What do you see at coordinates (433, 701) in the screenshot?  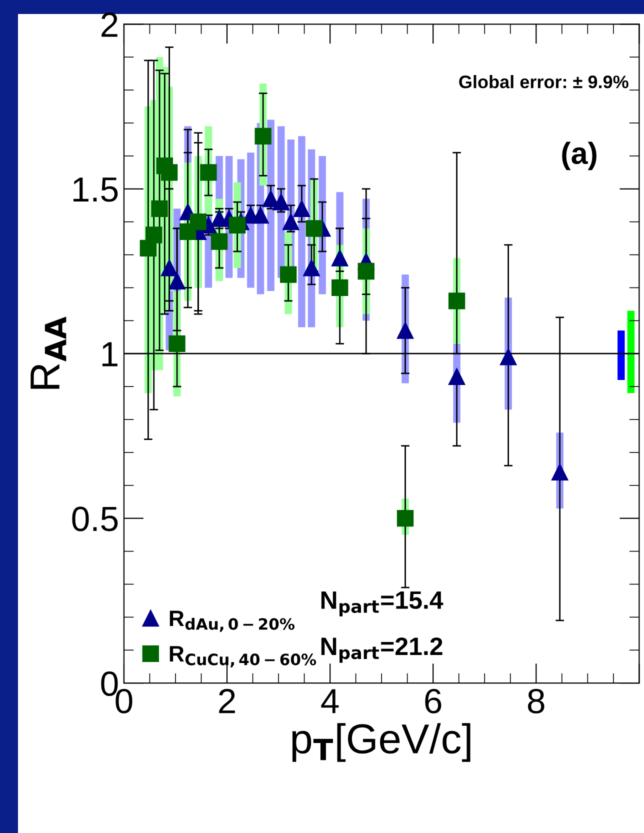 I see `x-tick-label: 6` at bounding box center [433, 701].